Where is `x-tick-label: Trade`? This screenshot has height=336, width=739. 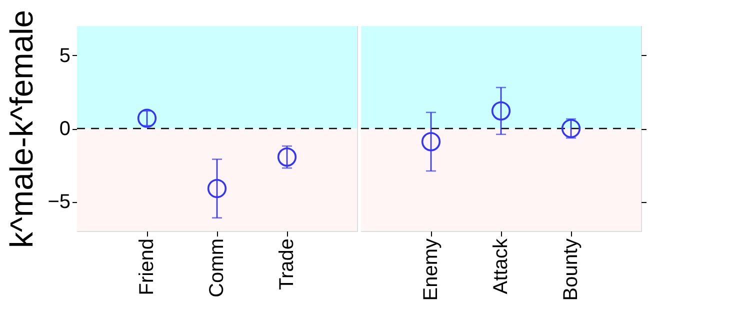 x-tick-label: Trade is located at coordinates (287, 264).